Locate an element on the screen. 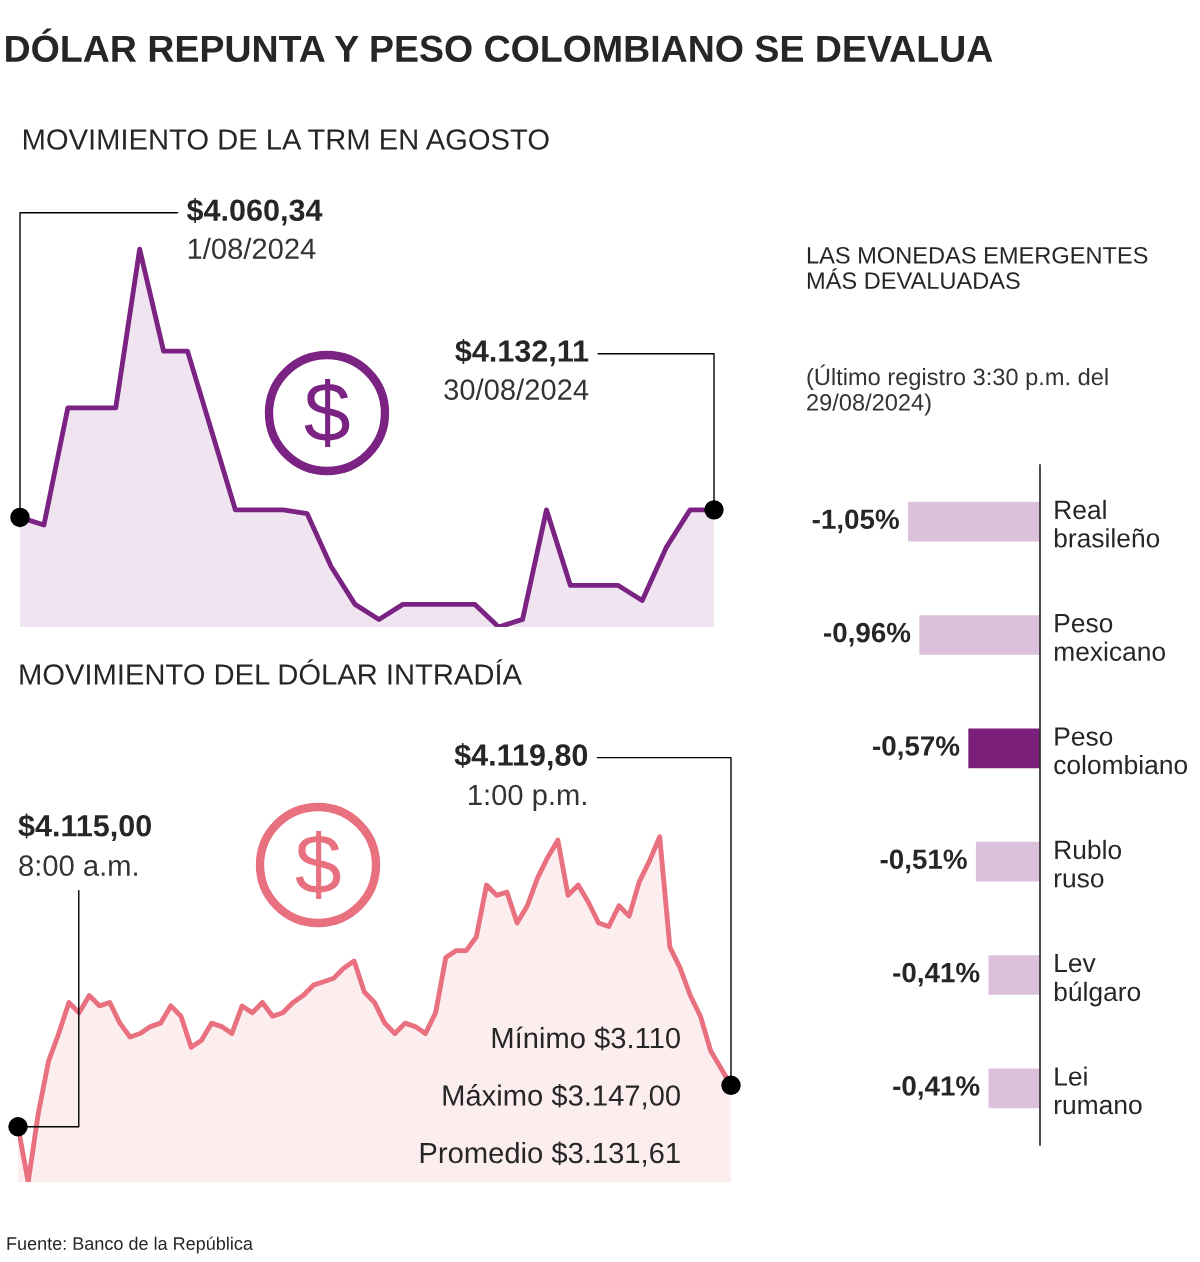 The width and height of the screenshot is (1200, 1262). chart-title: MOVIMIENTO DEL DÓLAR INTRADÍA is located at coordinates (271, 672).